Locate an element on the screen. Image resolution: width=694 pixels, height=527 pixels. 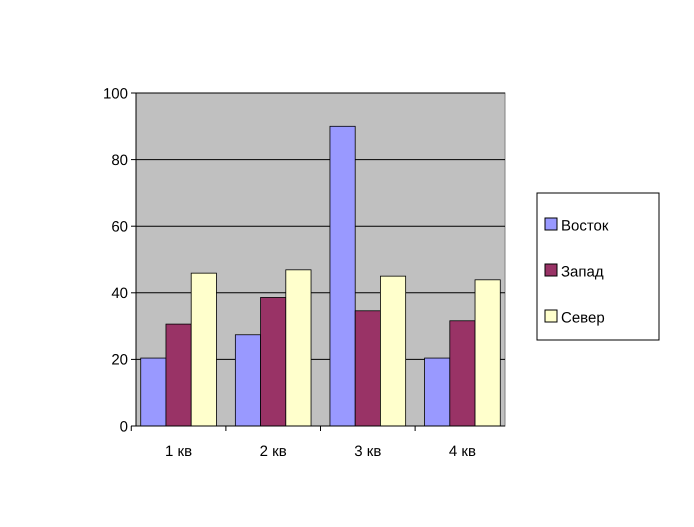
x-tick-label: 3 кв is located at coordinates (368, 451).